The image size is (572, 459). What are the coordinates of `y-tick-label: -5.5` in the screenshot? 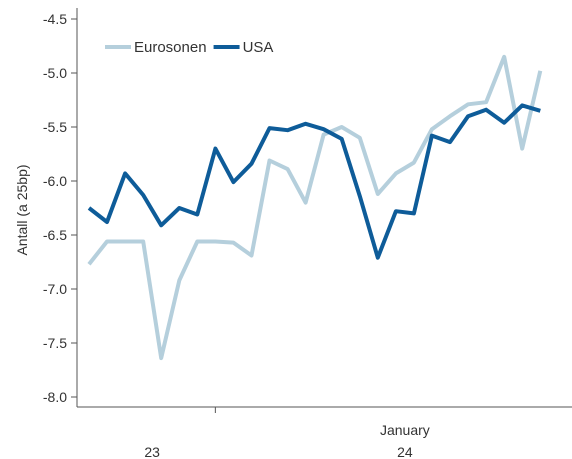 It's located at (55, 127).